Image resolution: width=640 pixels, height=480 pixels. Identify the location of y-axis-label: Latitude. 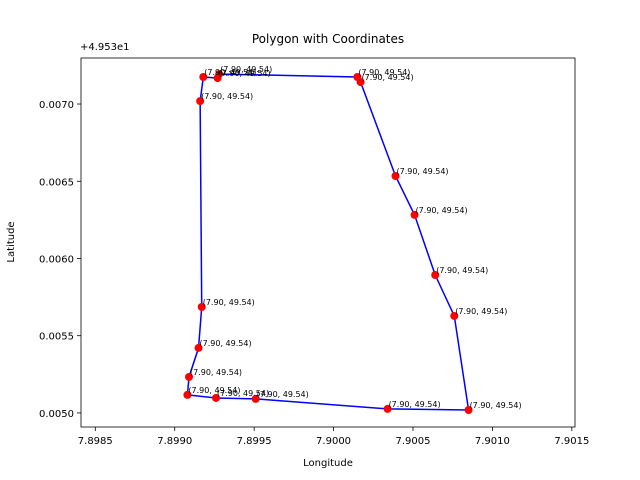
(11, 241).